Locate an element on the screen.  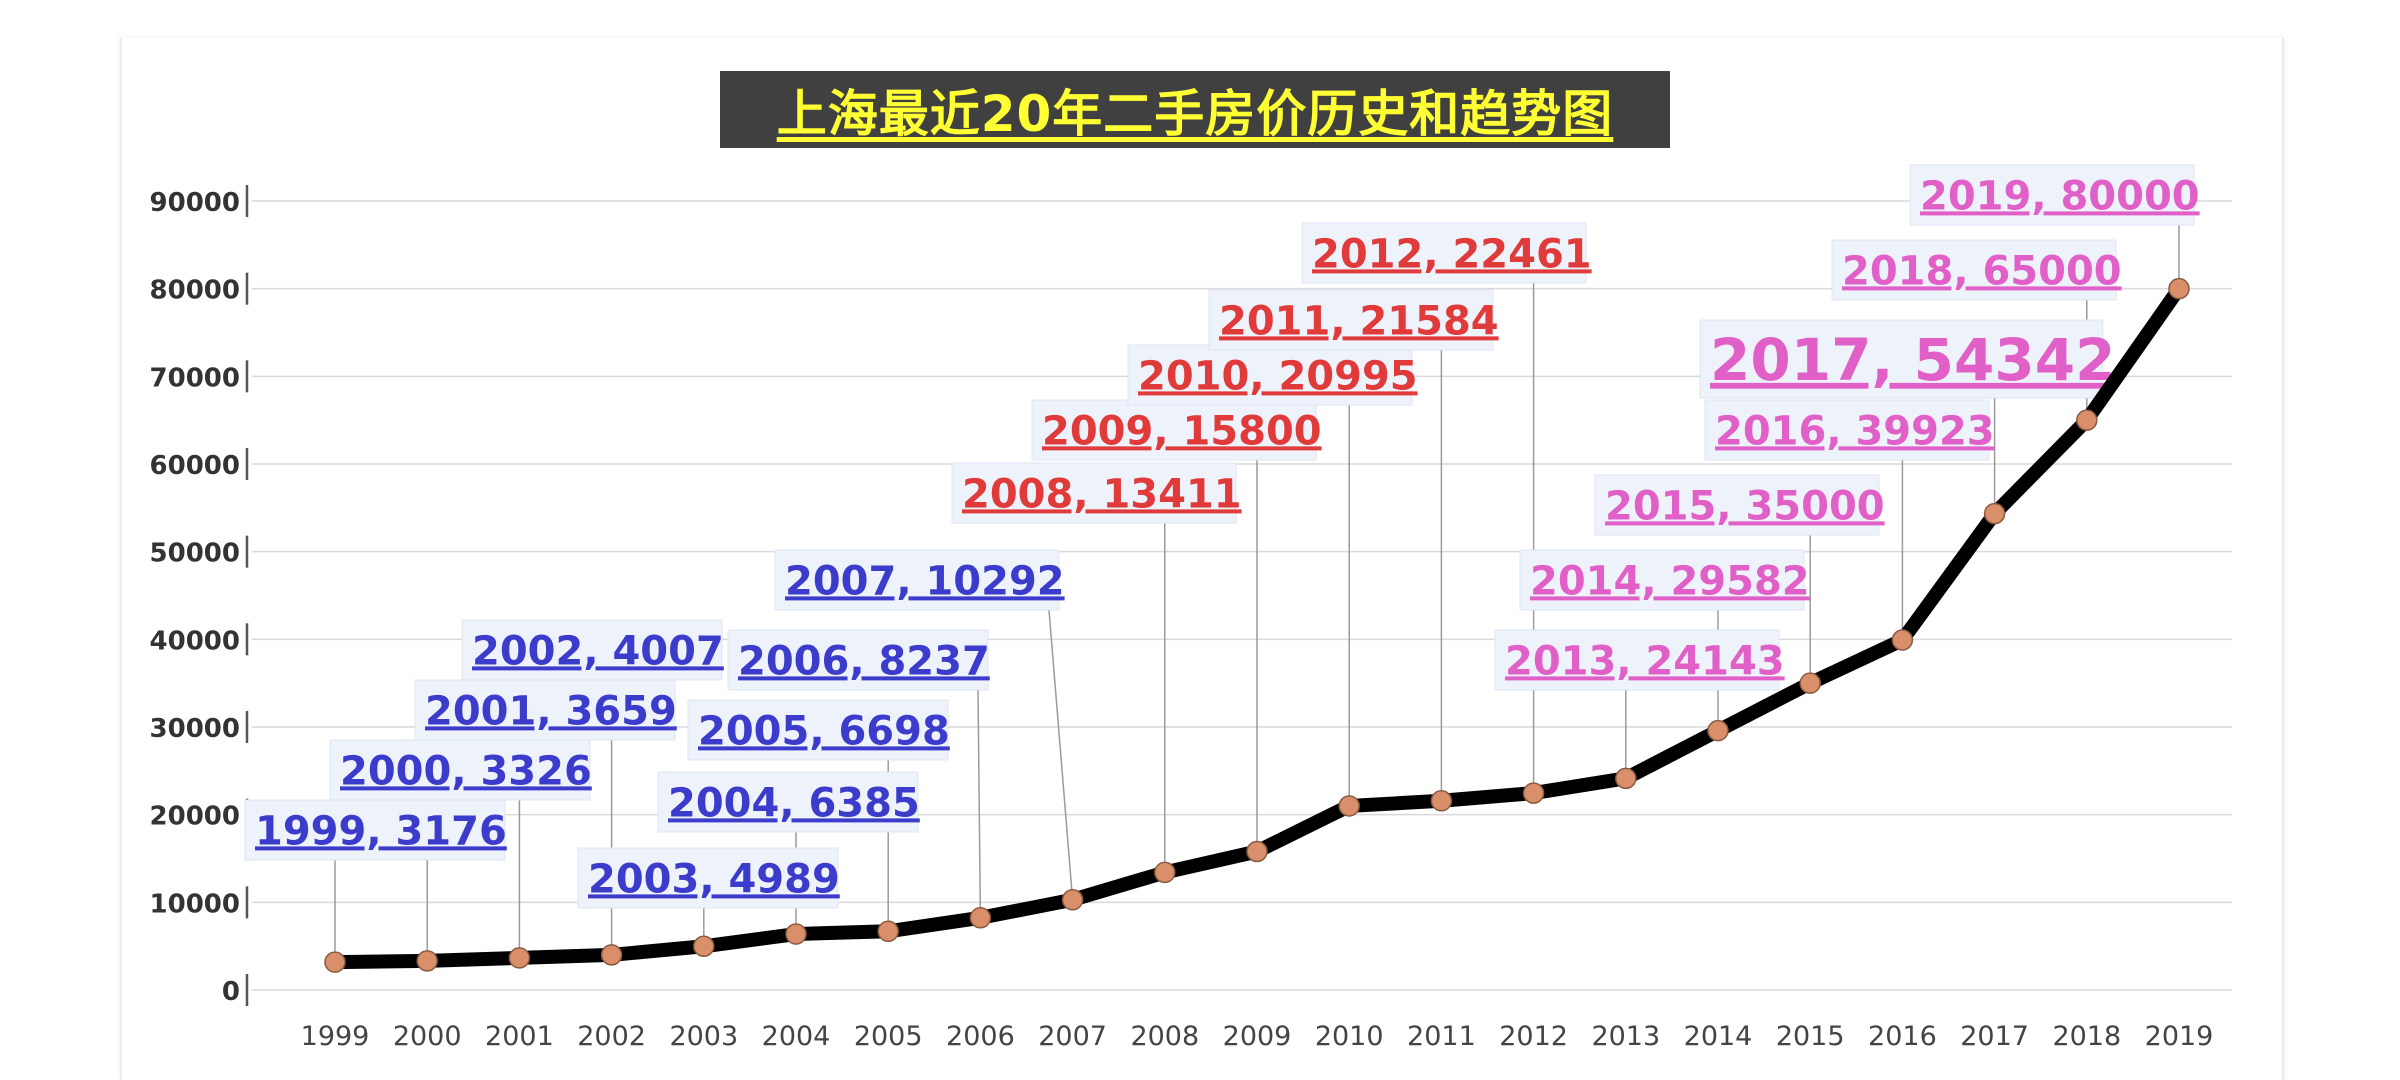
x-tick-label: 2002 is located at coordinates (611, 1036).